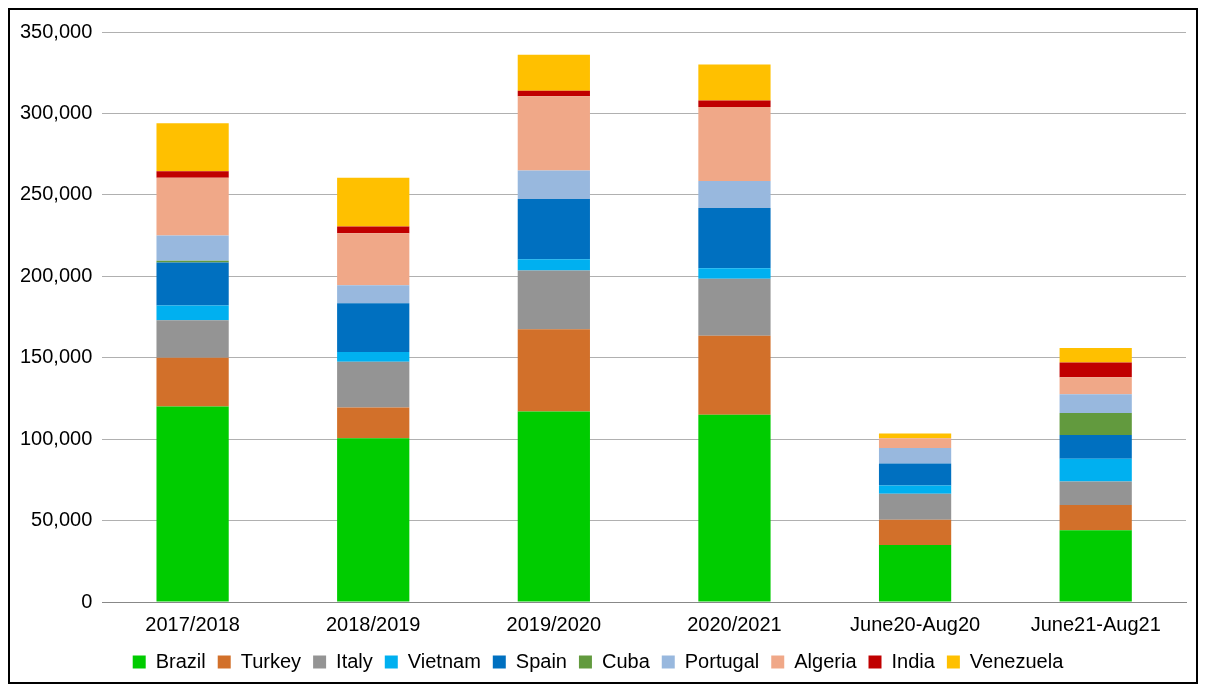 The width and height of the screenshot is (1208, 684). I want to click on legend-label: India, so click(913, 660).